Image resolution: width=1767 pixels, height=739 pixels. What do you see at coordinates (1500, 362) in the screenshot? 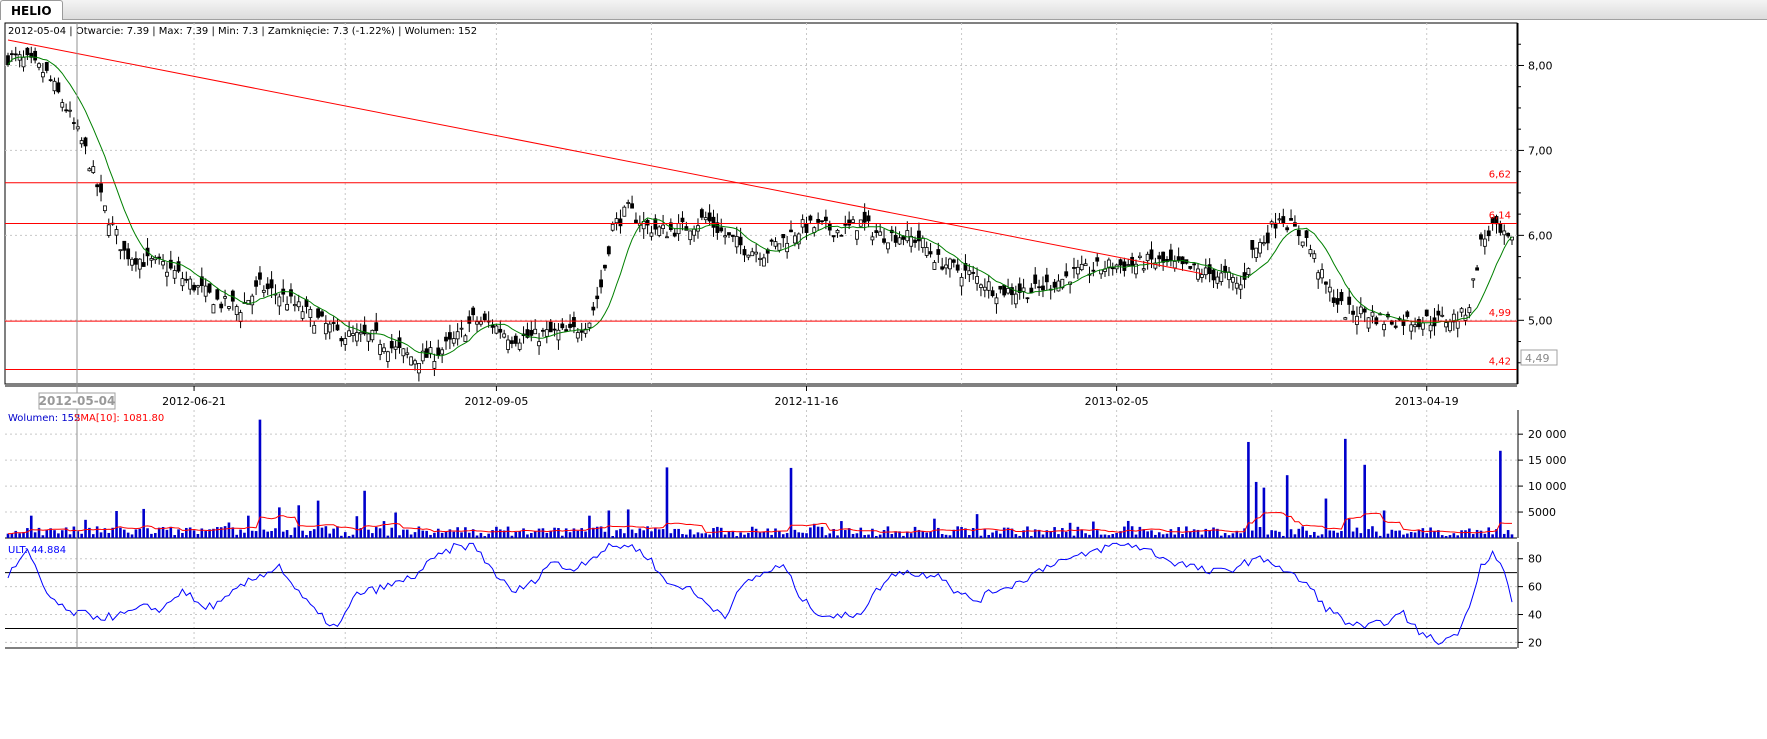
I see `level-label: 4,42` at bounding box center [1500, 362].